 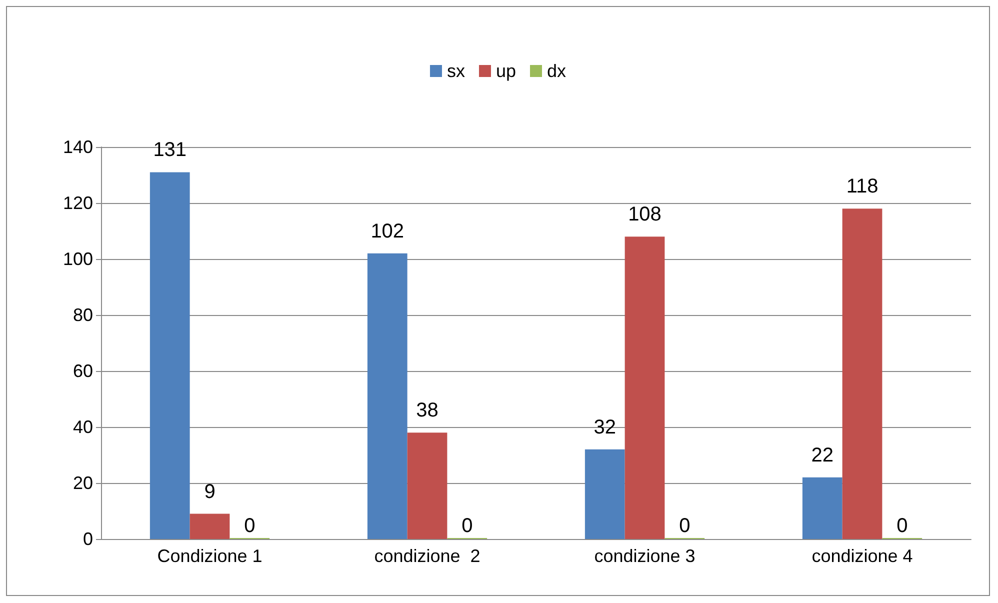 I want to click on legend-label: sx, so click(x=455, y=71).